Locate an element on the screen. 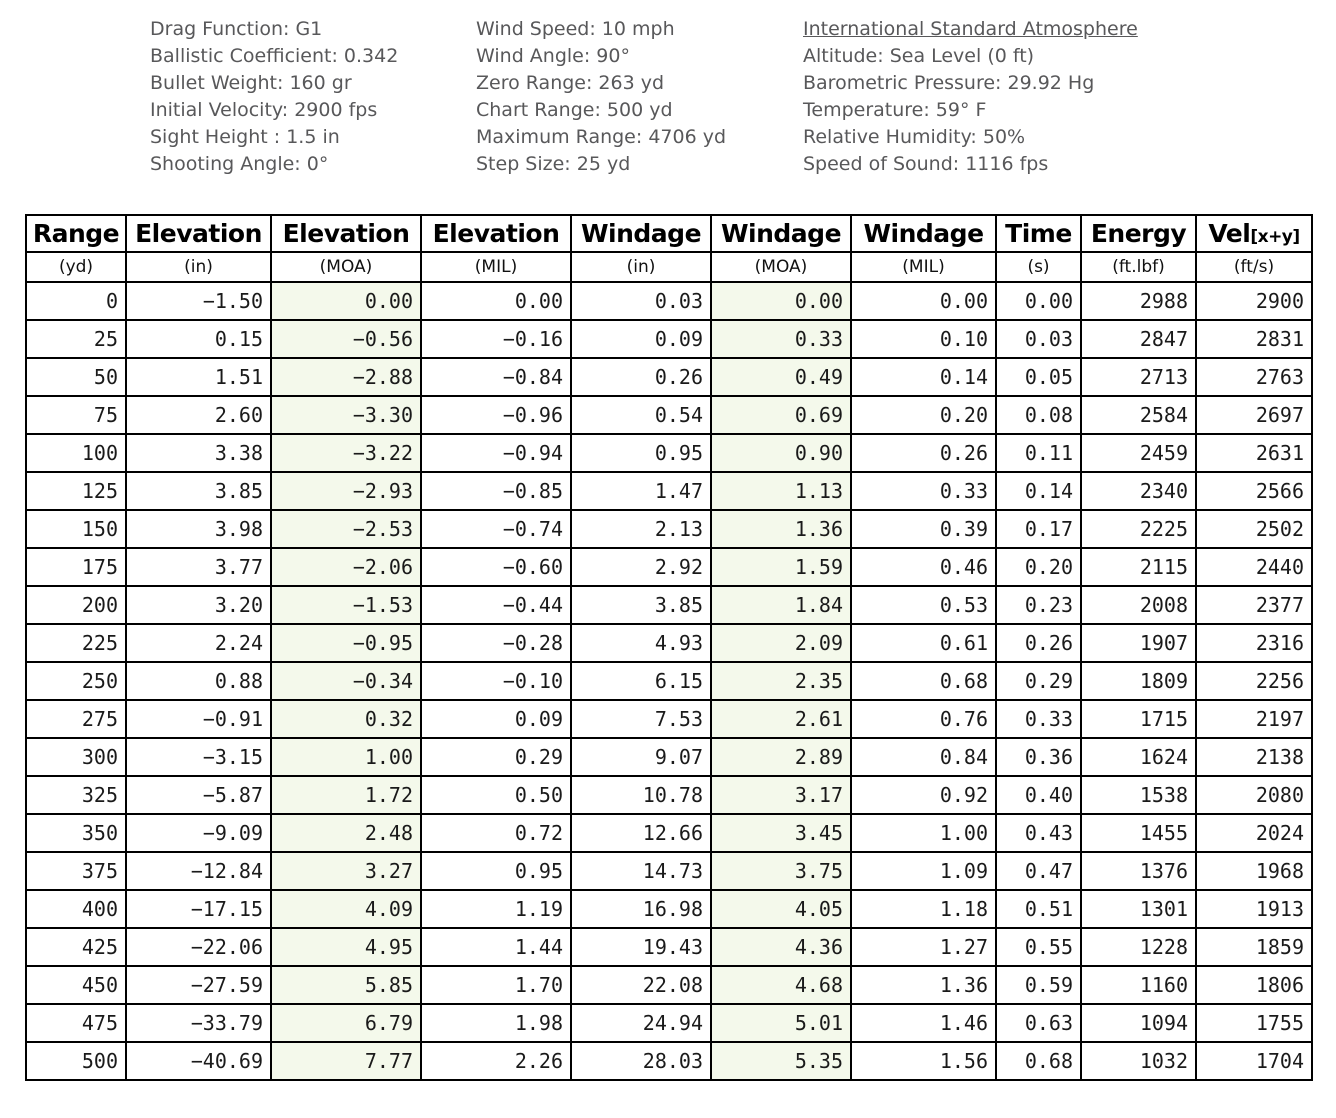 The image size is (1336, 1118). cell-range: 250 is located at coordinates (76, 681).